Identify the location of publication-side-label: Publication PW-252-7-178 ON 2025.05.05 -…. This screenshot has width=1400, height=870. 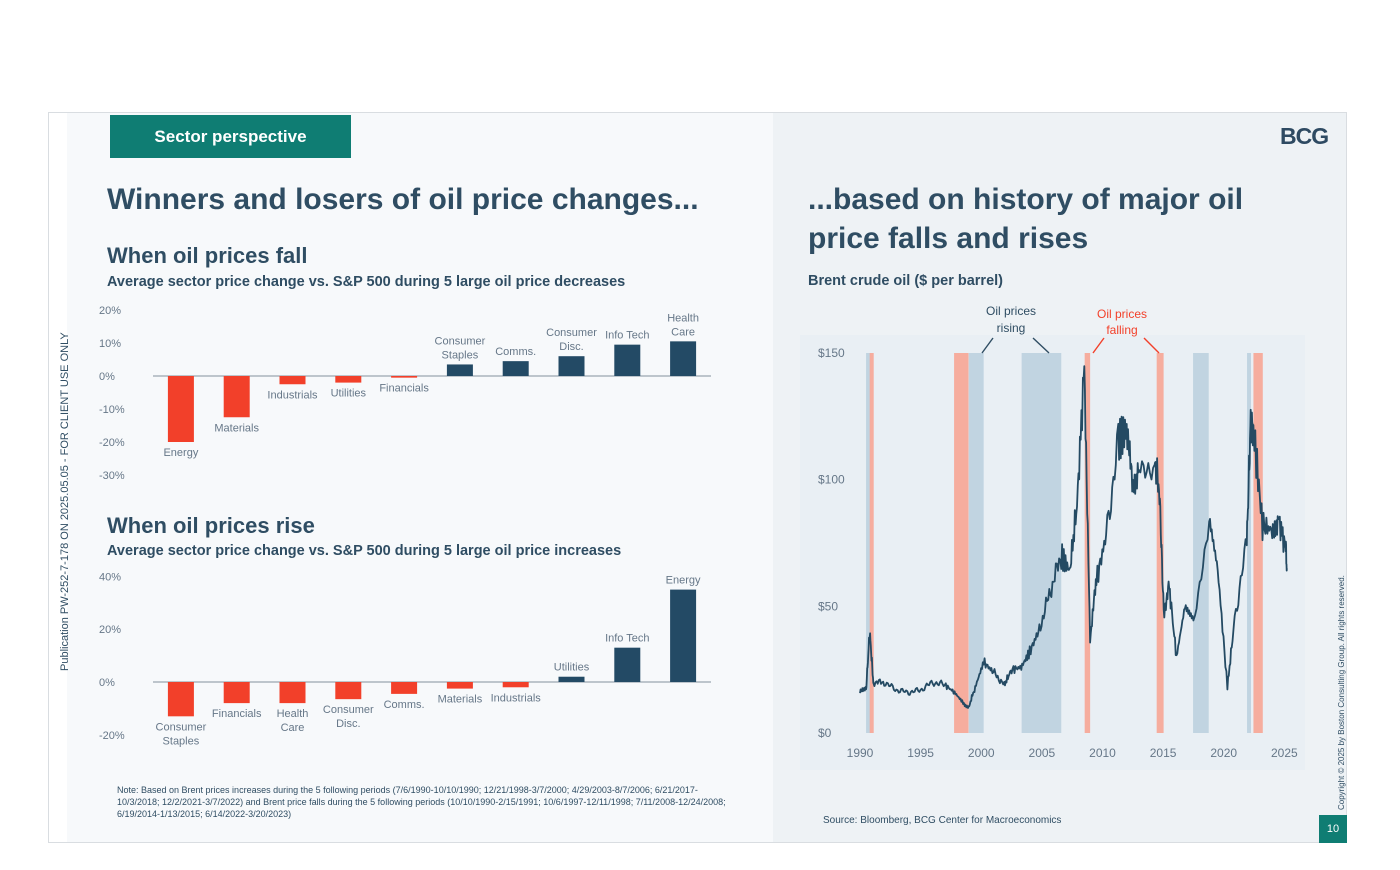
(65, 501).